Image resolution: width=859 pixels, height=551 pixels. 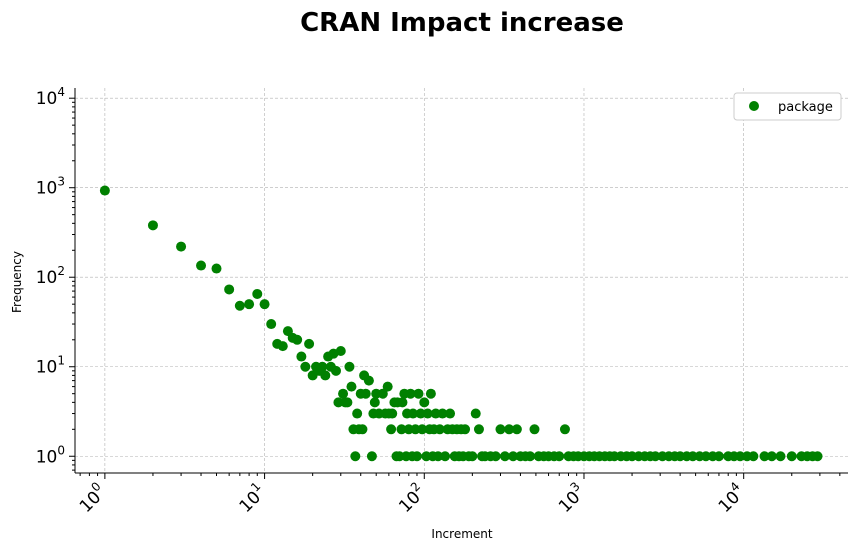 What do you see at coordinates (462, 23) in the screenshot?
I see `chart-title: CRAN Impact increase` at bounding box center [462, 23].